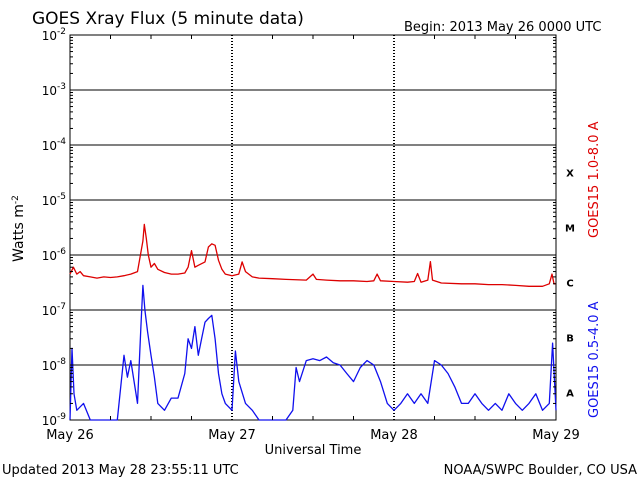  I want to click on y-tick-label: 10⁻⁷, so click(54, 310).